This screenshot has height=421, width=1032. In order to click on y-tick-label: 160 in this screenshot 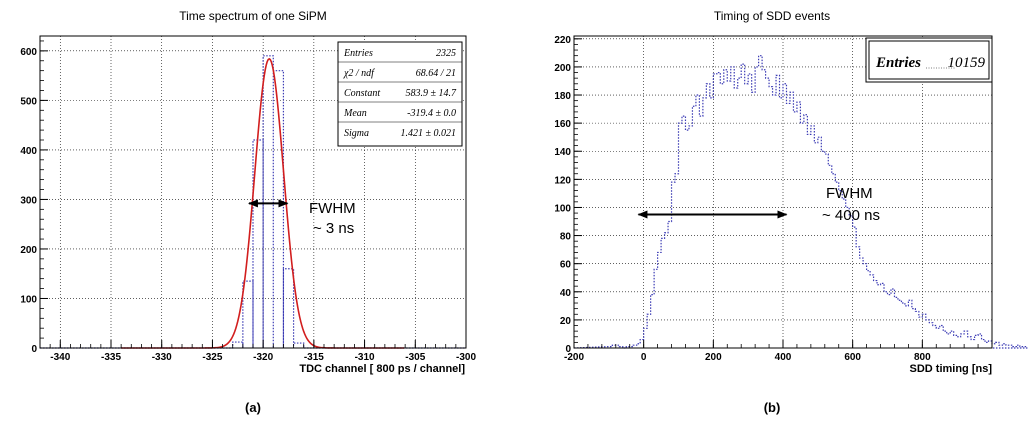, I will do `click(562, 124)`.